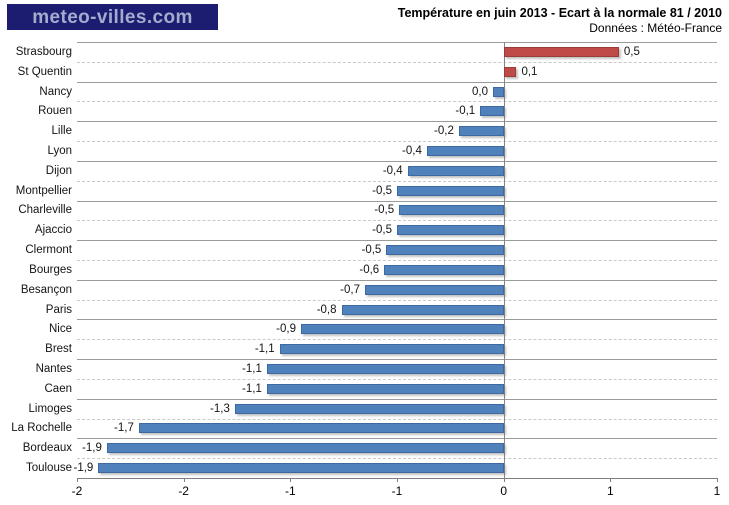  Describe the element at coordinates (55, 91) in the screenshot. I see `category-label: Nancy` at that location.